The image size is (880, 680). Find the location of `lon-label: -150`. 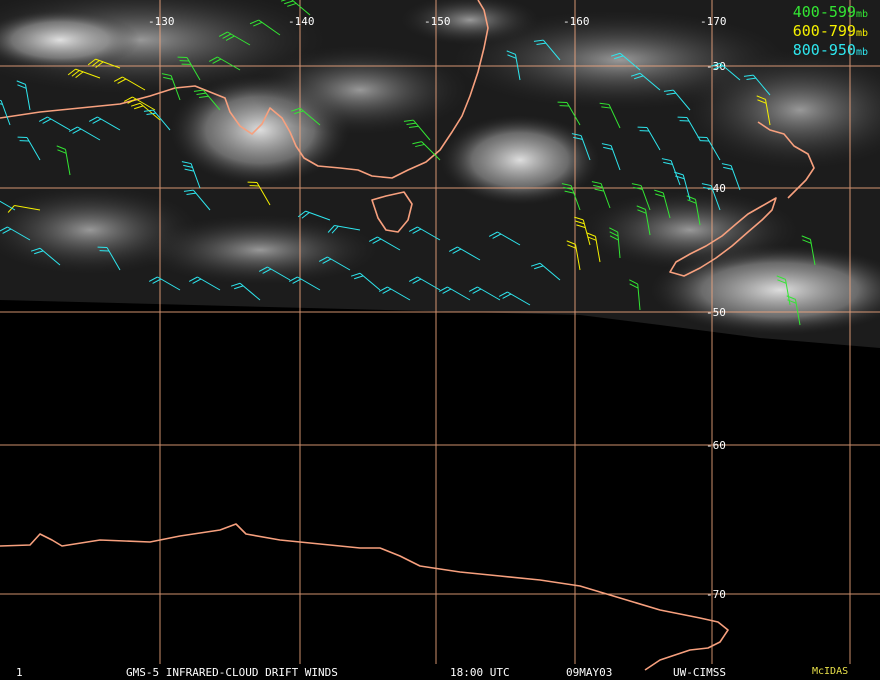

lon-label: -150 is located at coordinates (437, 21).